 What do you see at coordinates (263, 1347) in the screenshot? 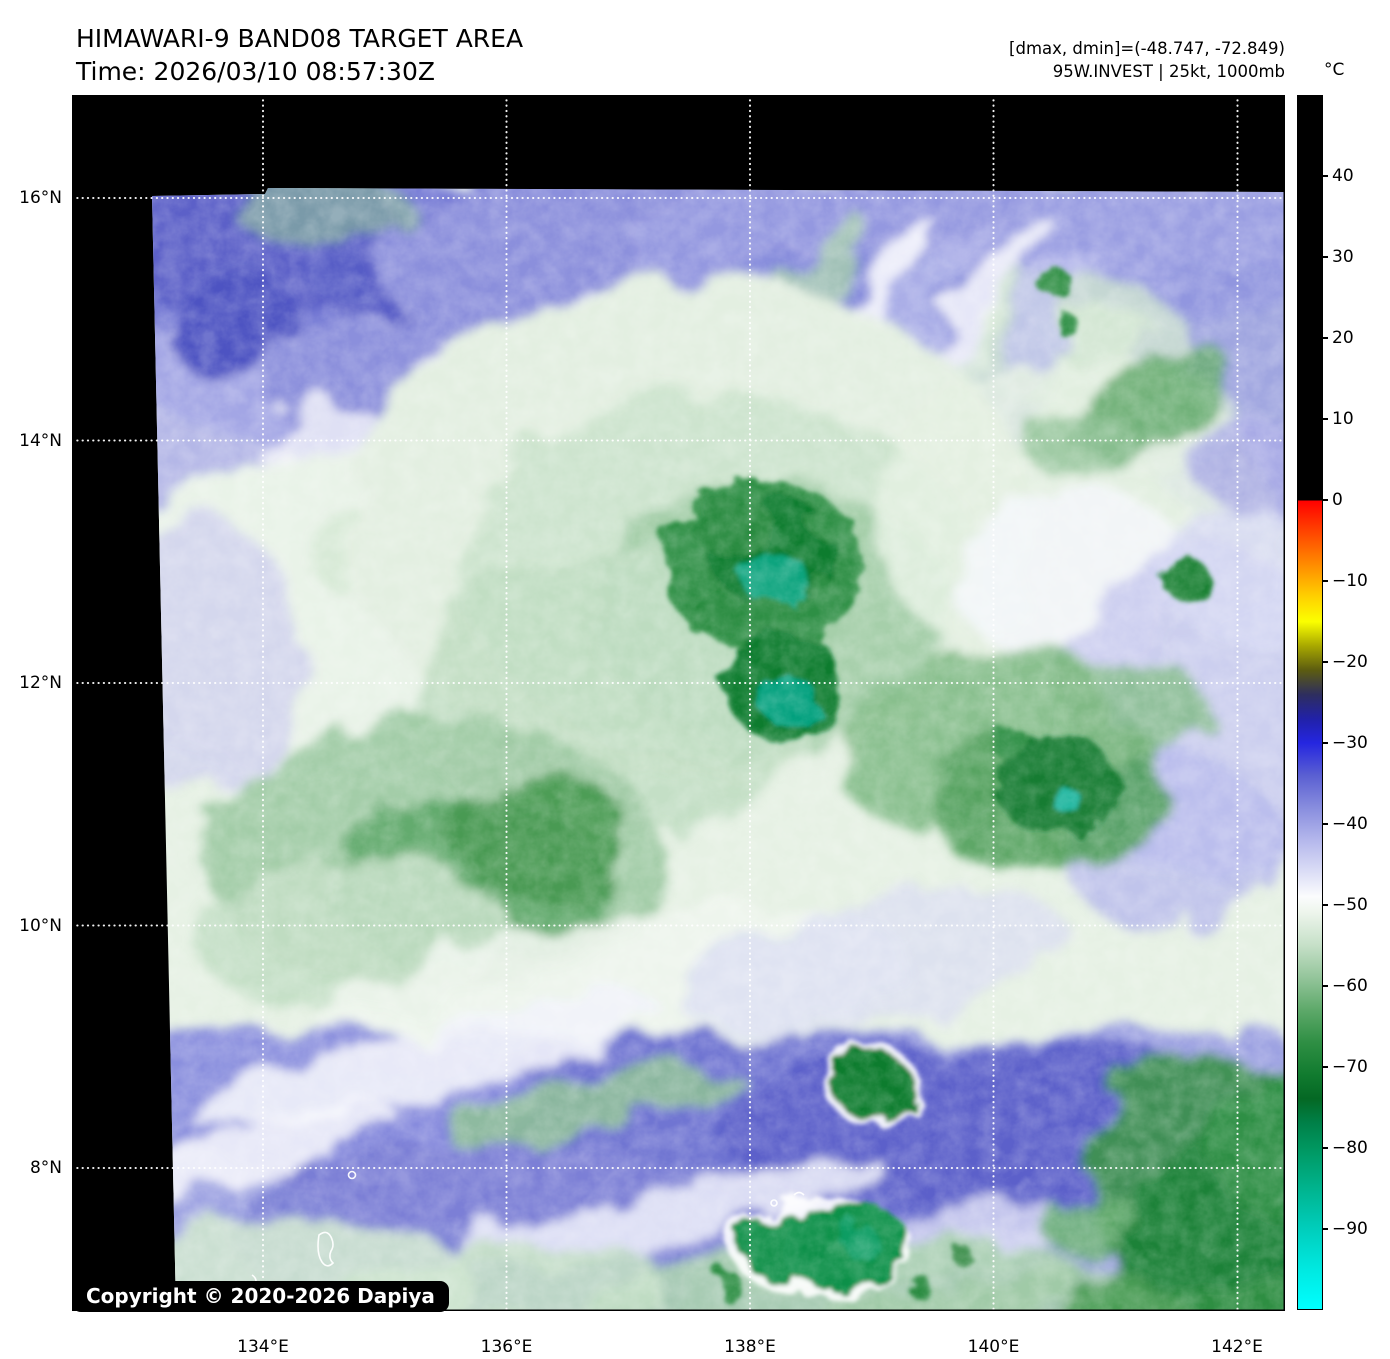
I see `lon-tick-134e: 134°E` at bounding box center [263, 1347].